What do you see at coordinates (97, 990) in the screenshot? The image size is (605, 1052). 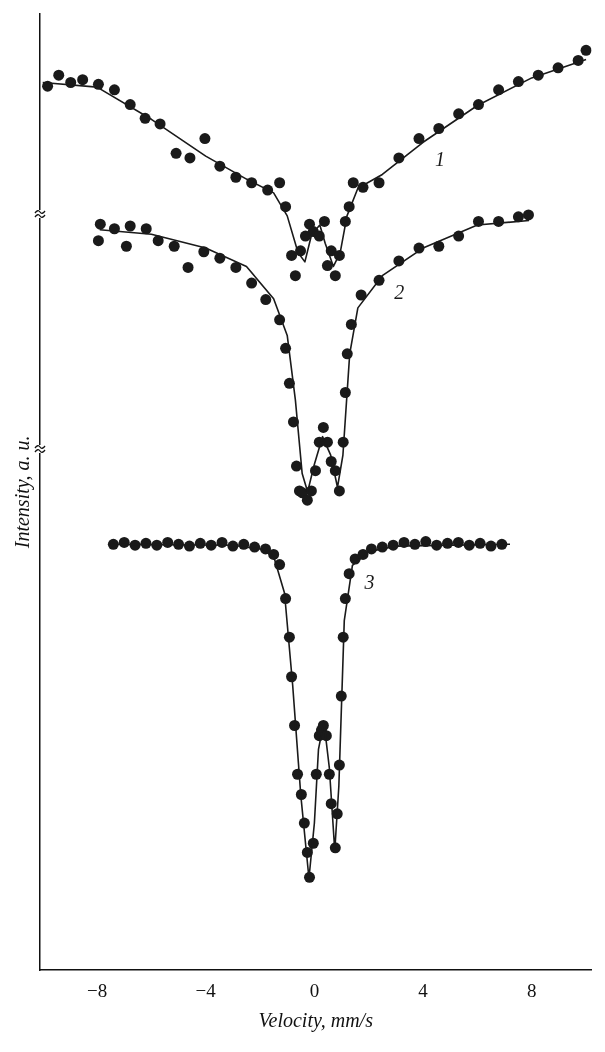 I see `x-tick-label: −8` at bounding box center [97, 990].